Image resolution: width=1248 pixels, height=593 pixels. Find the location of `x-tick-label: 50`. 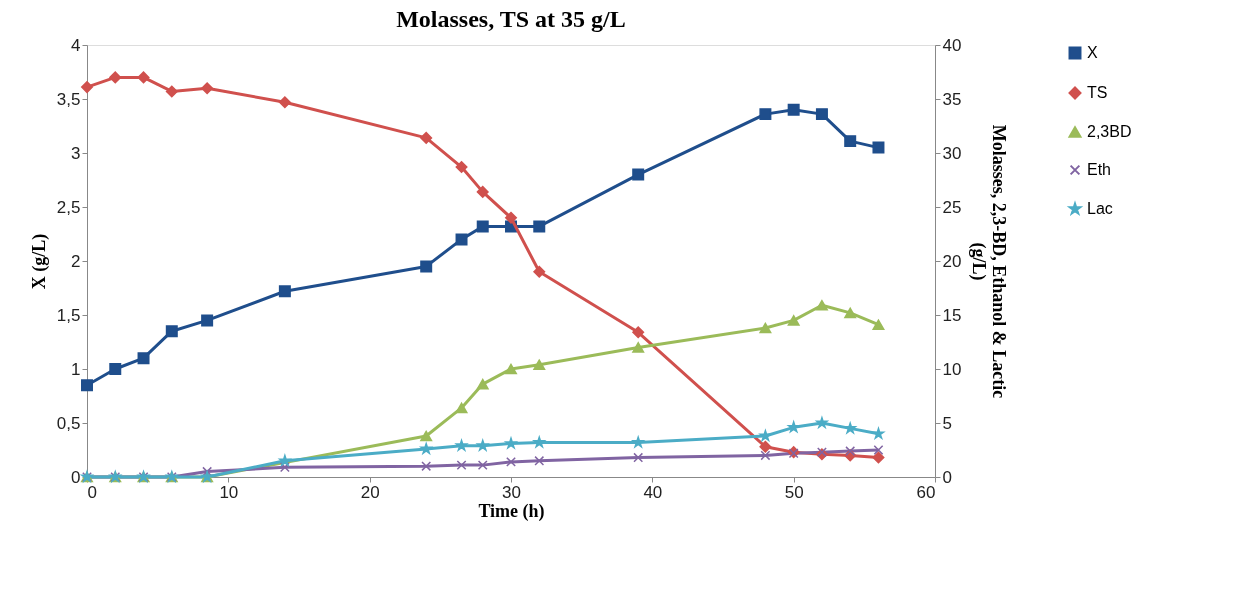

x-tick-label: 50 is located at coordinates (794, 492).